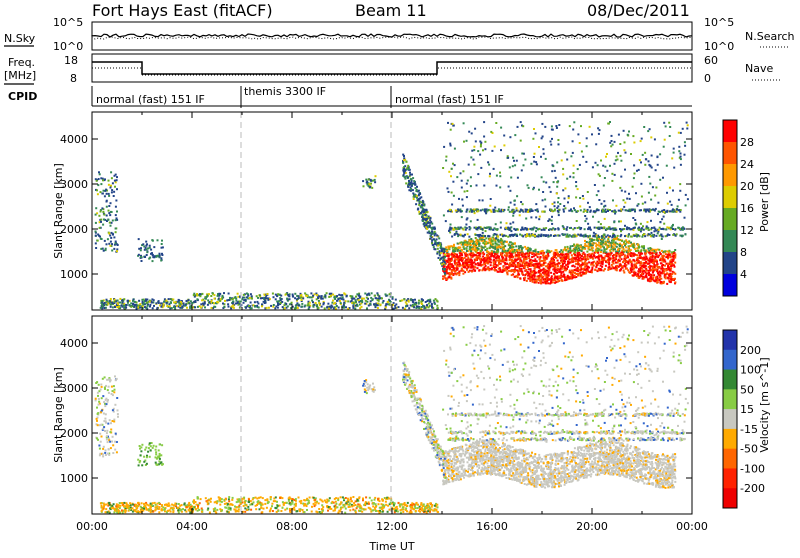  What do you see at coordinates (719, 46) in the screenshot?
I see `nsearch-tick-bottom: 10^0` at bounding box center [719, 46].